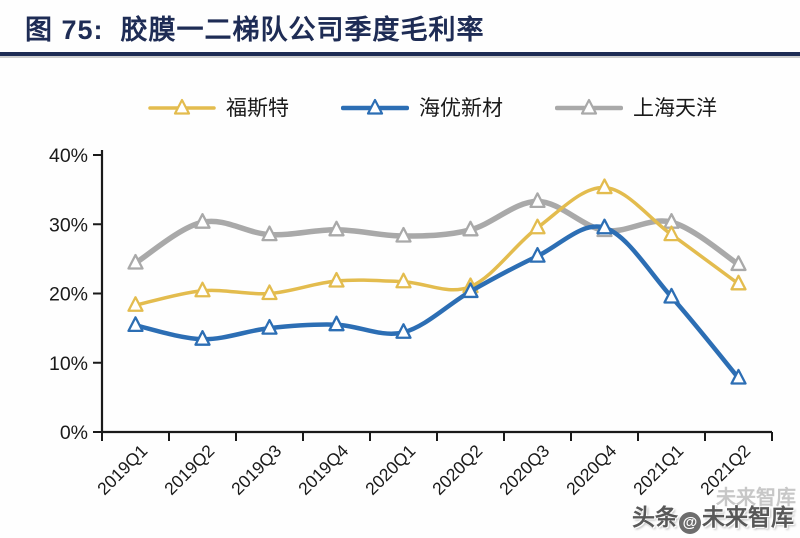  I want to click on legend-label: 海优新材, so click(461, 108).